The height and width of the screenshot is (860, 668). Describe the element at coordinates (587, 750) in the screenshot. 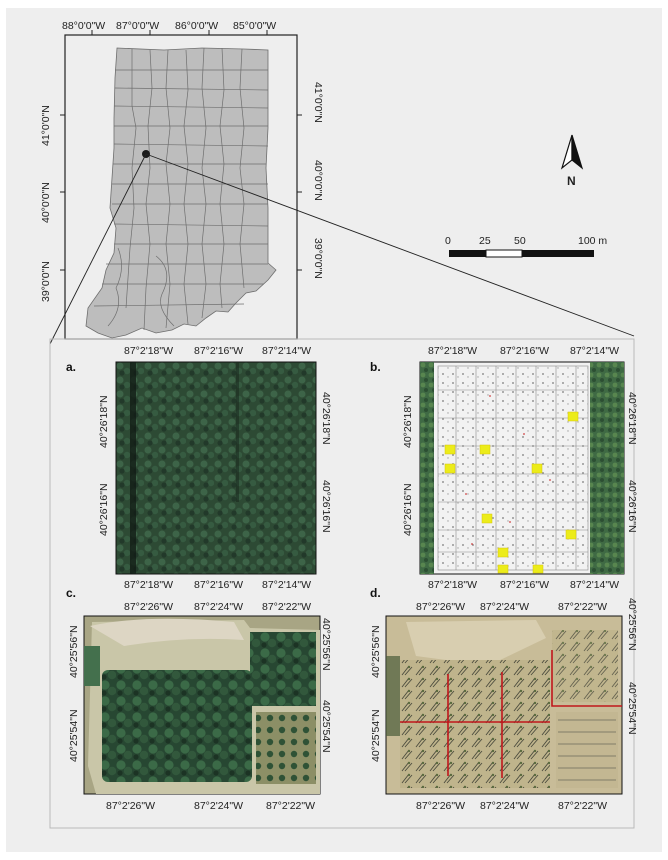

I see `tree-rows` at that location.